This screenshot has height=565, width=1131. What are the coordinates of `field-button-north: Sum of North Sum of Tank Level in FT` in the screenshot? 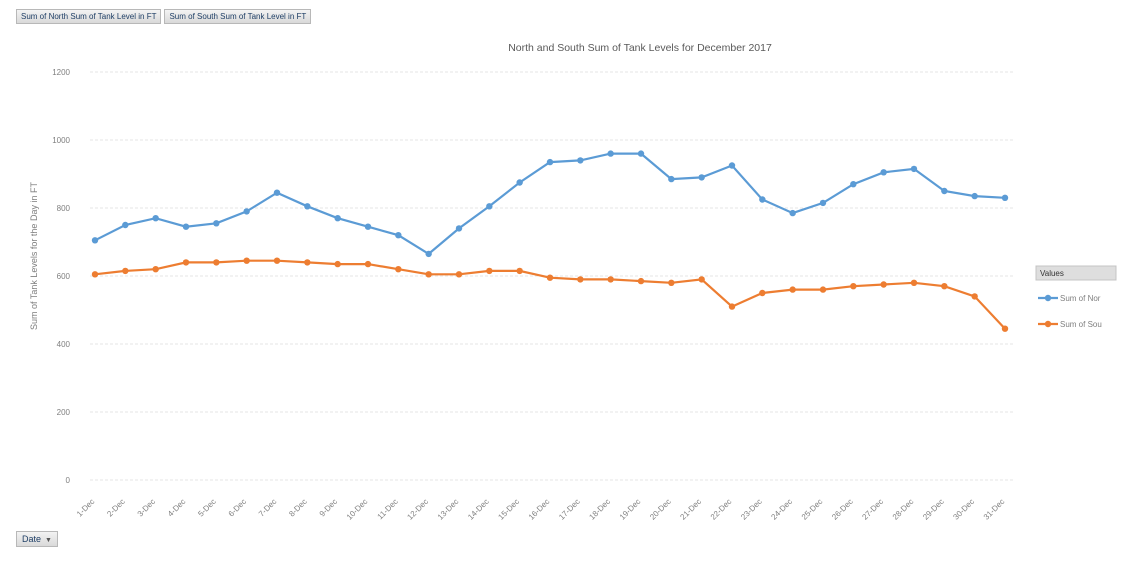 It's located at (89, 16).